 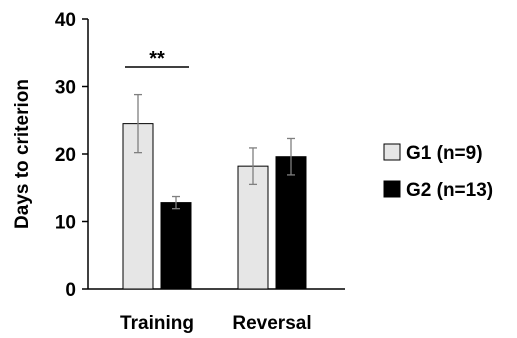 I want to click on x-category-label: Reversal, so click(x=271, y=323).